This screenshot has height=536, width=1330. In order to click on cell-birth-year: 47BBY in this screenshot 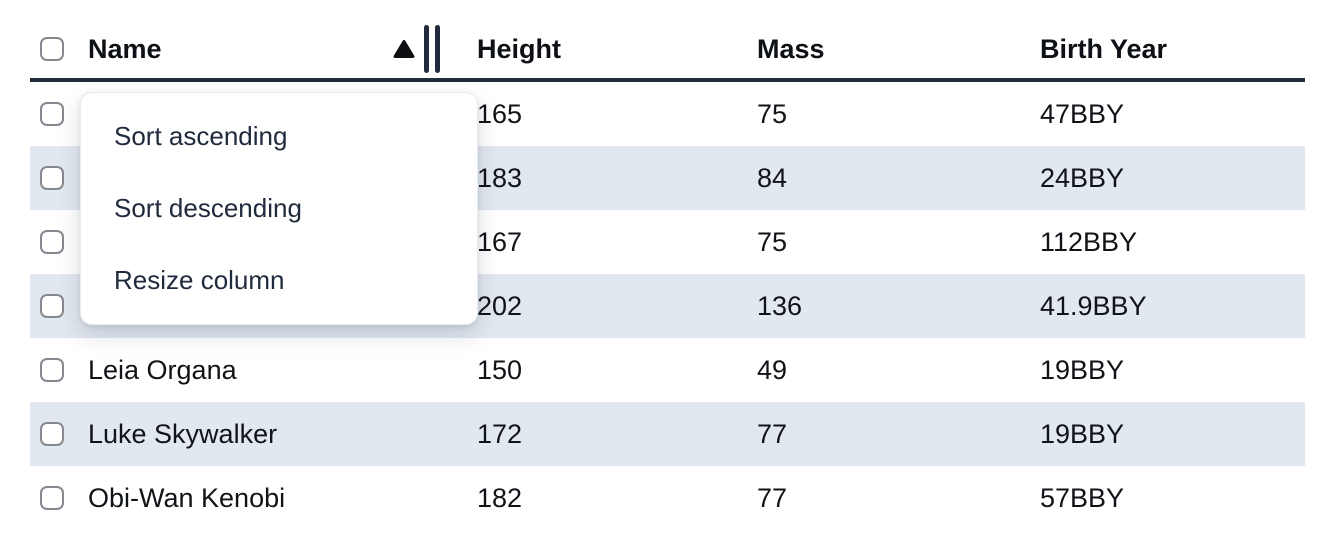, I will do `click(1082, 113)`.